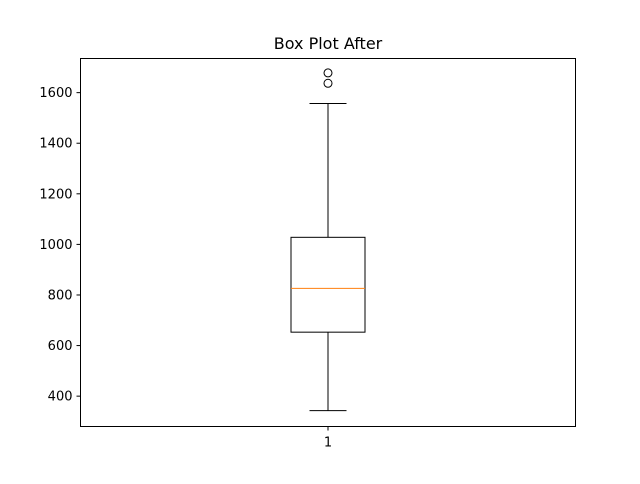 Image resolution: width=640 pixels, height=484 pixels. Describe the element at coordinates (328, 284) in the screenshot. I see `iqr-box` at that location.